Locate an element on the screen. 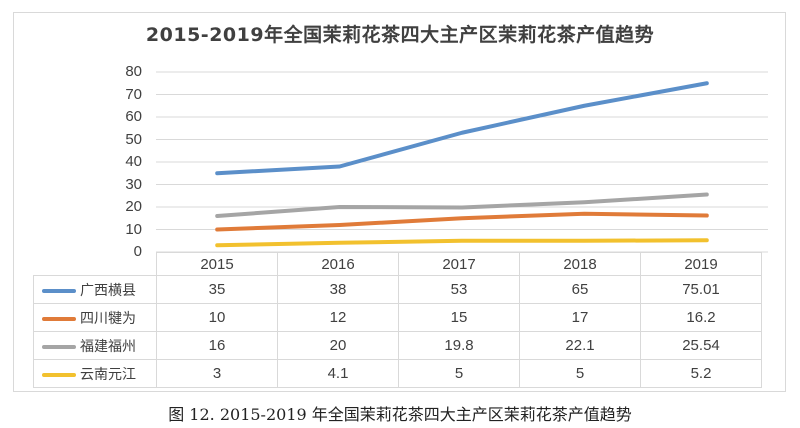 The image size is (800, 428). legend-entry: 广西横县 is located at coordinates (95, 289).